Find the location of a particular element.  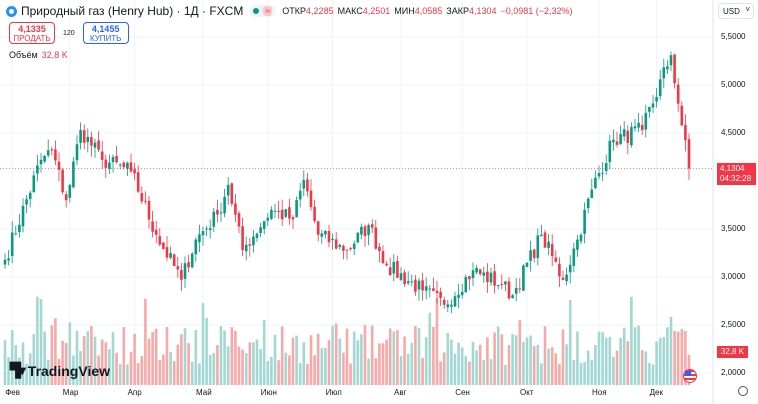

x-tick-label: Июл is located at coordinates (333, 392).